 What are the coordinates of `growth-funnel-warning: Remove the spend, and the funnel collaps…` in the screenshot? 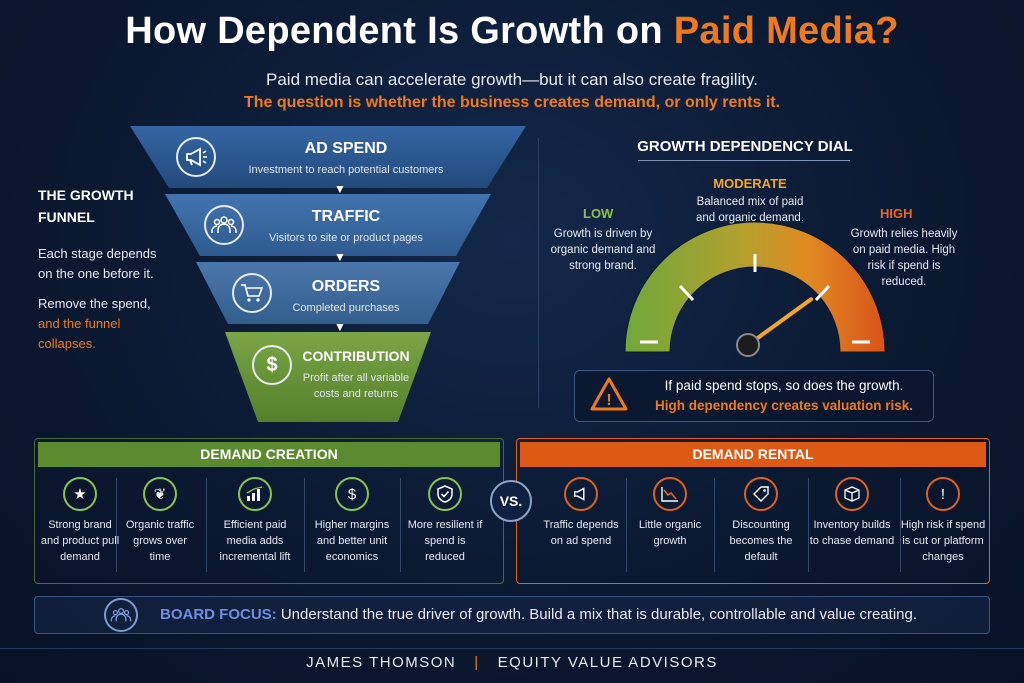 It's located at (103, 324).